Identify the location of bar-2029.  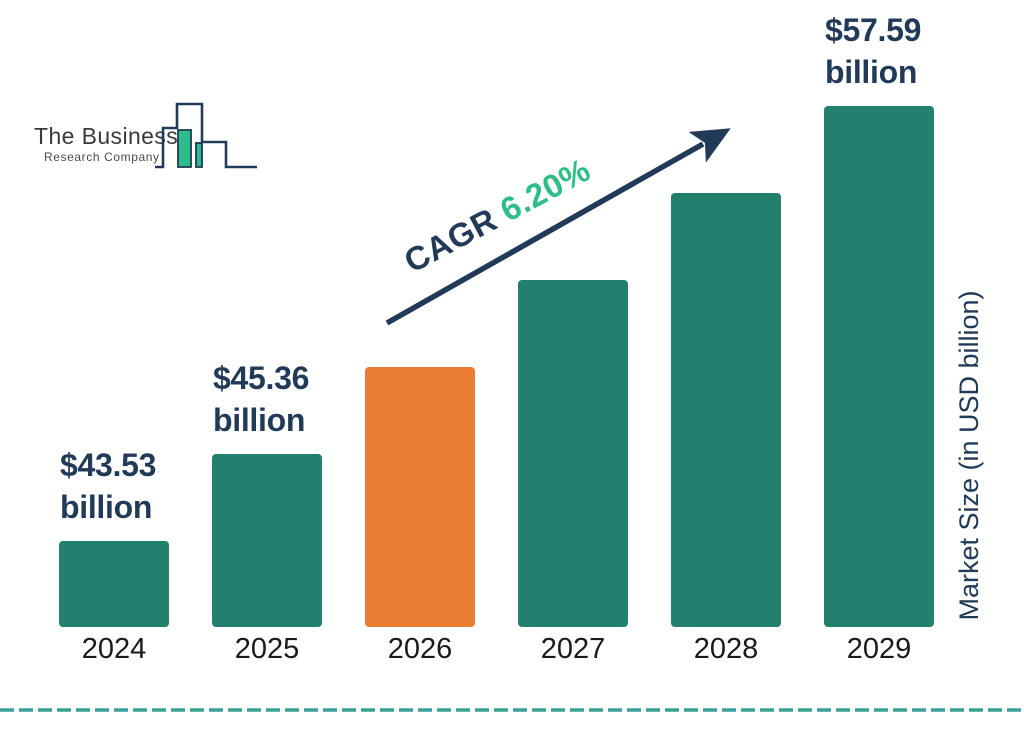
(879, 366).